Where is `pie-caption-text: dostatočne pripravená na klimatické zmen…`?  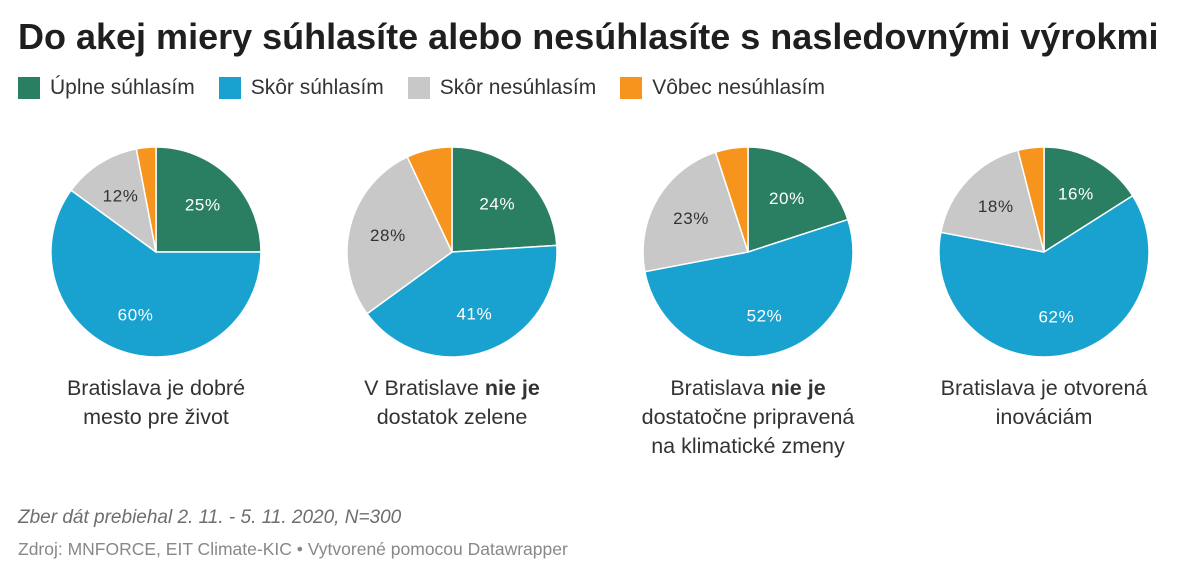
pie-caption-text: dostatočne pripravená na klimatické zmen… is located at coordinates (748, 431).